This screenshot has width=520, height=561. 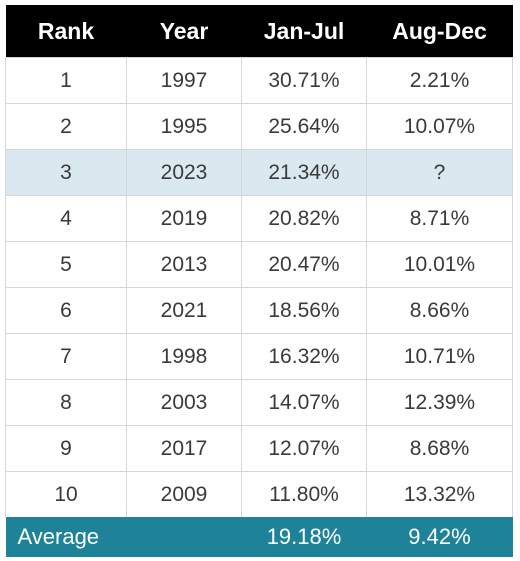 I want to click on cell-rank: 8, so click(x=66, y=402).